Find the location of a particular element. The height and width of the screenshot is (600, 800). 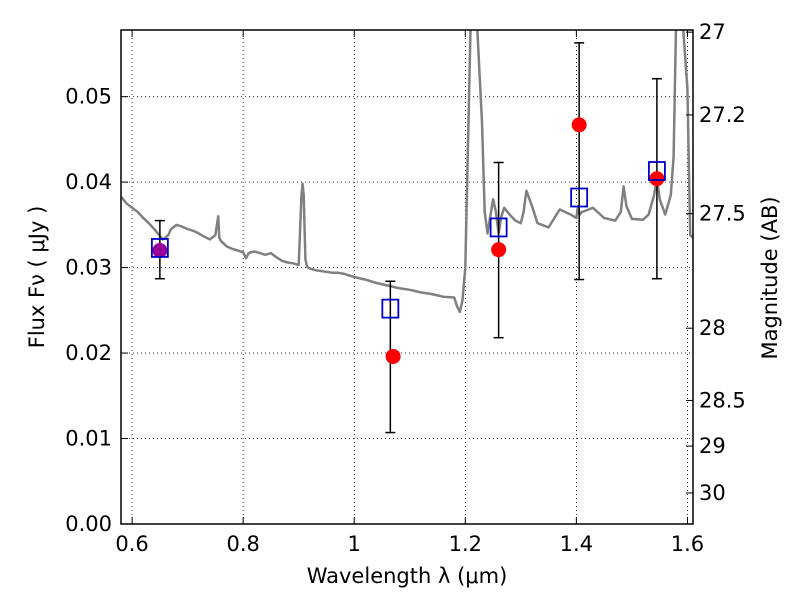

right-tick-label: 27 is located at coordinates (712, 32).